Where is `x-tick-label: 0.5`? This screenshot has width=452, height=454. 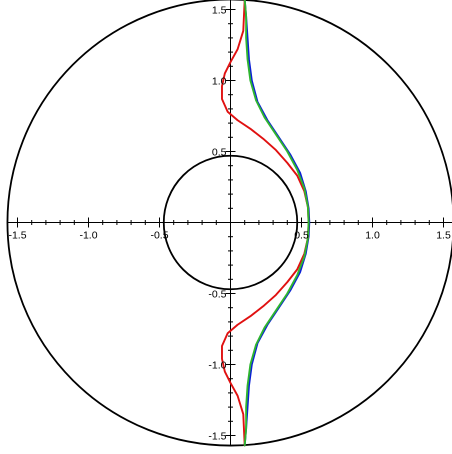 x-tick-label: 0.5 is located at coordinates (301, 236).